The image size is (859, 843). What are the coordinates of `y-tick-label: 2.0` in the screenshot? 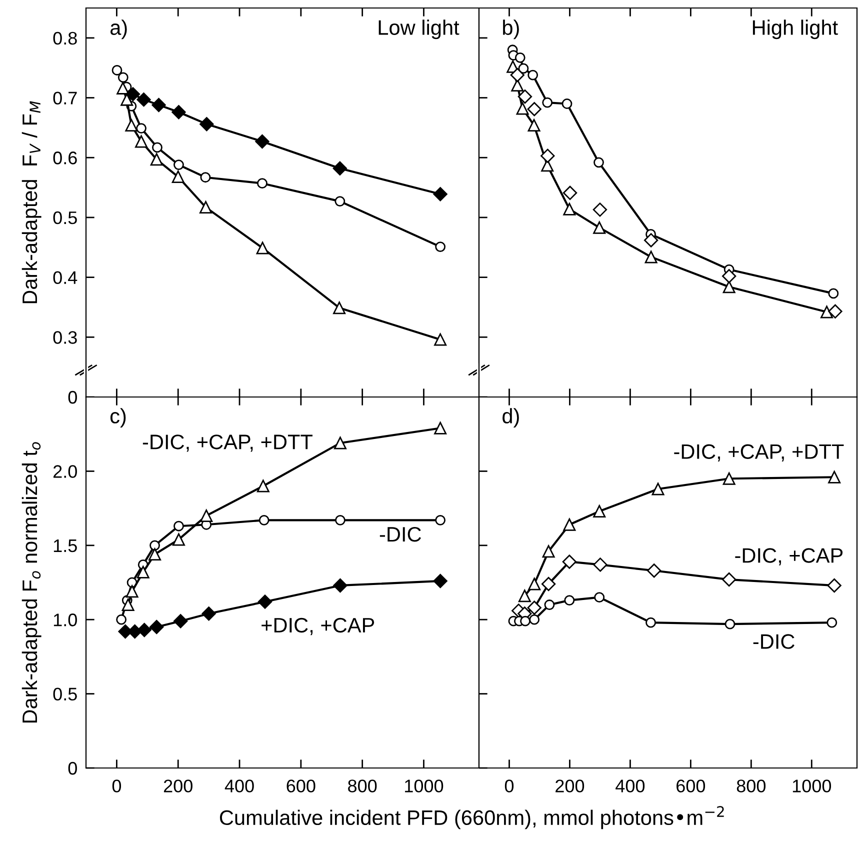 It's located at (65, 471).